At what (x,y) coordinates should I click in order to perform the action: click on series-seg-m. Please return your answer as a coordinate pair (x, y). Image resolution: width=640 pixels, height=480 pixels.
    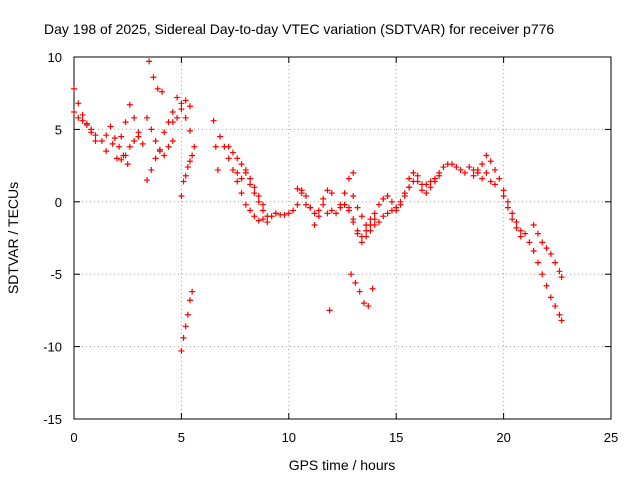
    Looking at the image, I should click on (248, 179).